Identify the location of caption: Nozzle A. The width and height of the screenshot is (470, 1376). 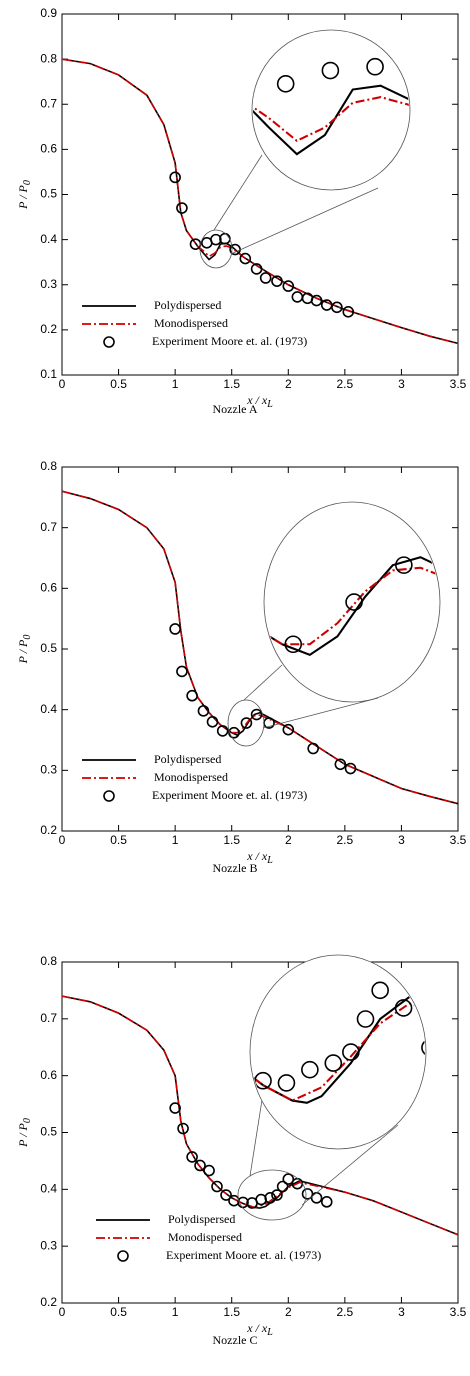
(235, 409).